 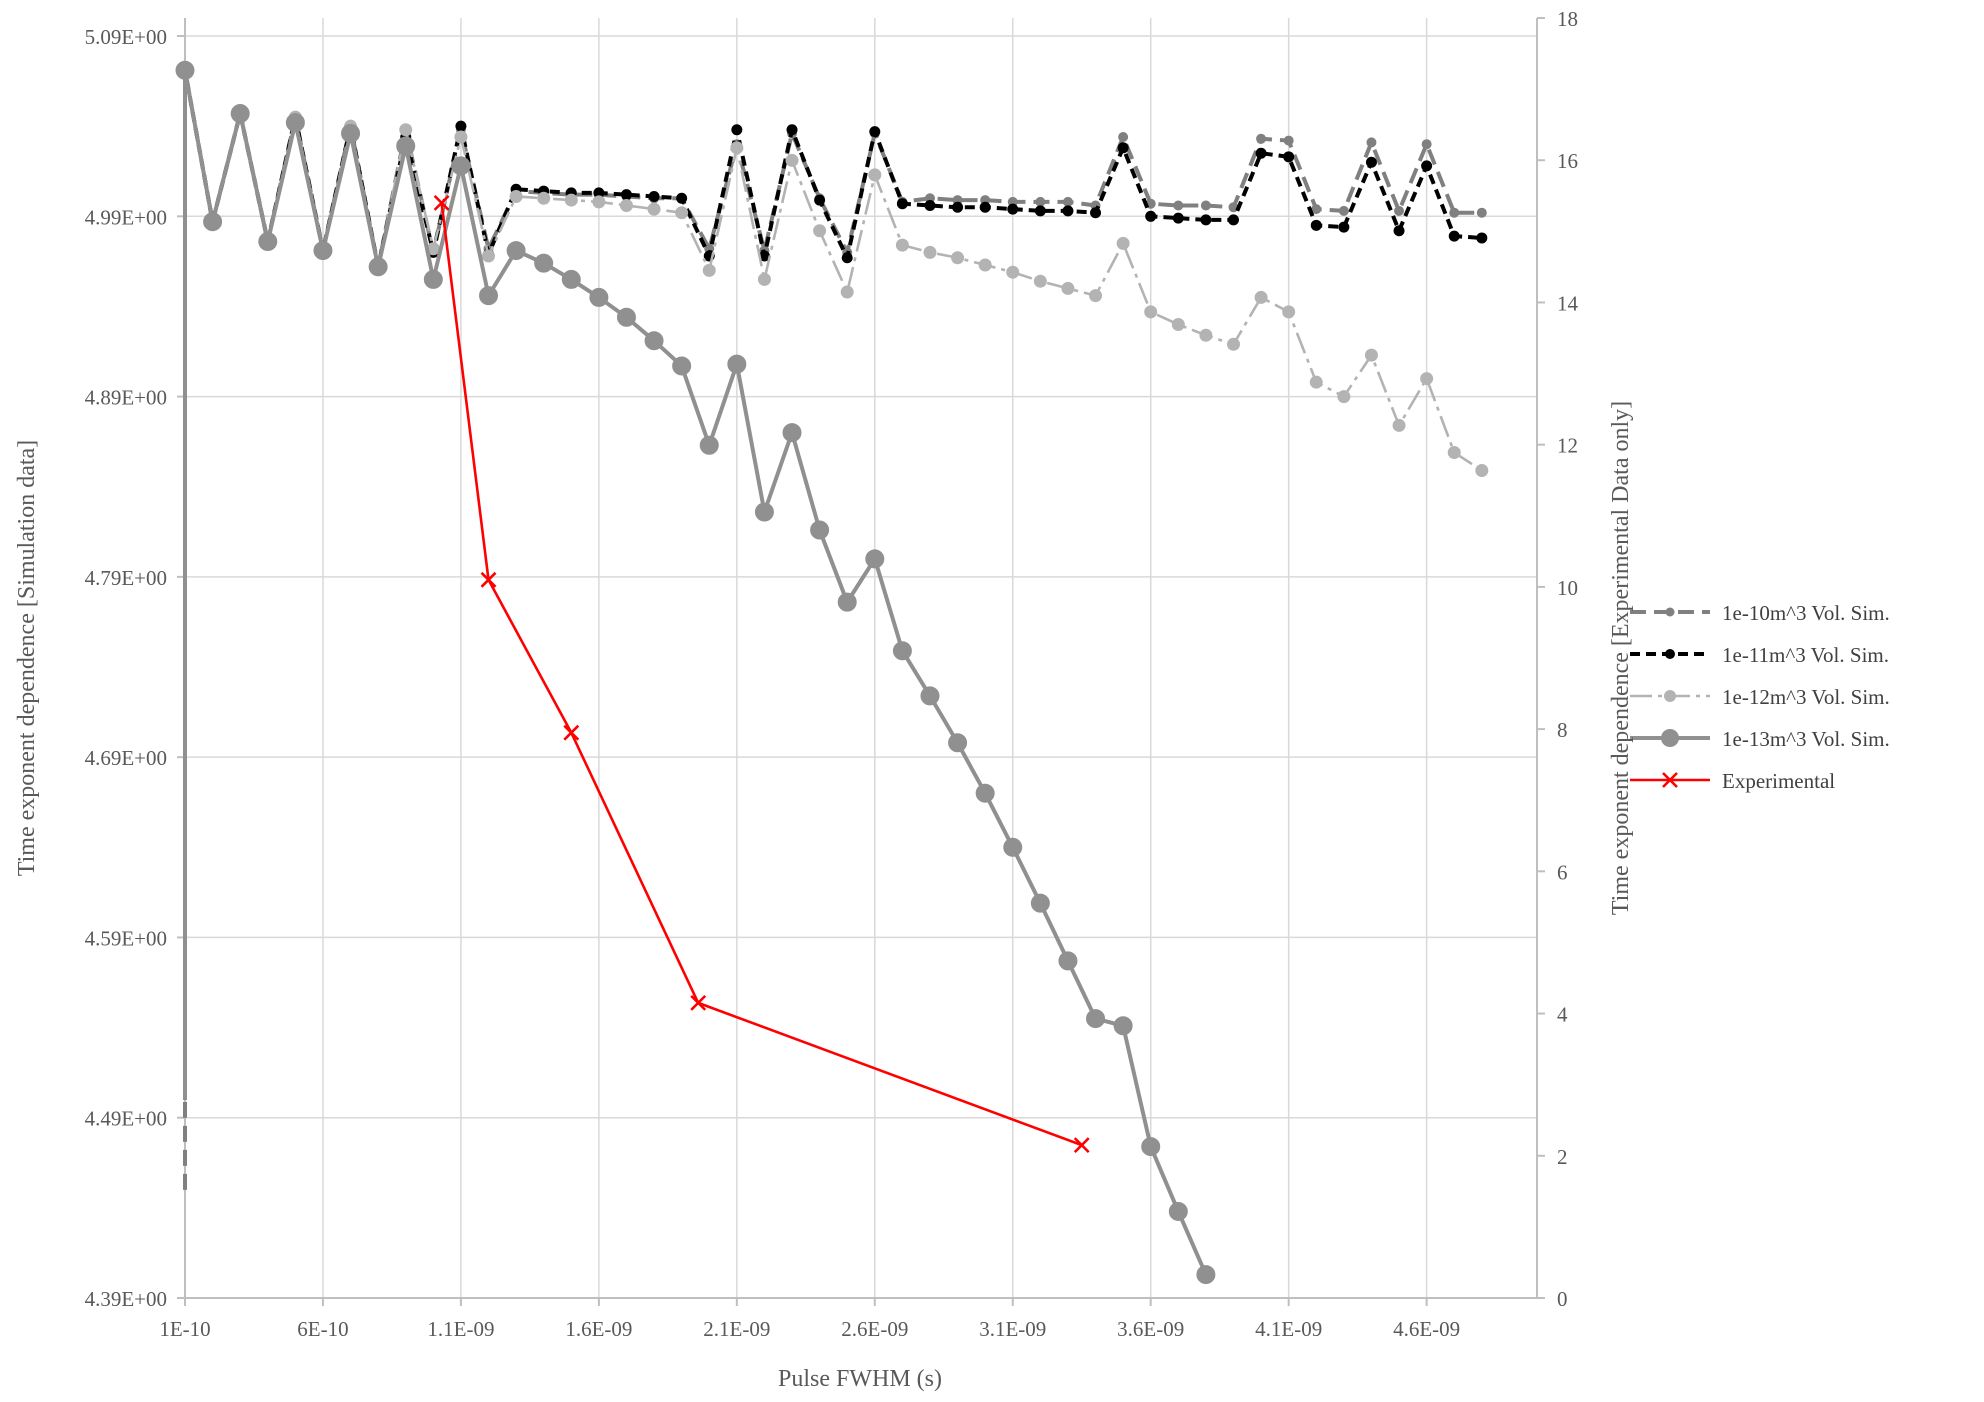 What do you see at coordinates (1426, 1329) in the screenshot?
I see `x-tick-label: 4.6E-09` at bounding box center [1426, 1329].